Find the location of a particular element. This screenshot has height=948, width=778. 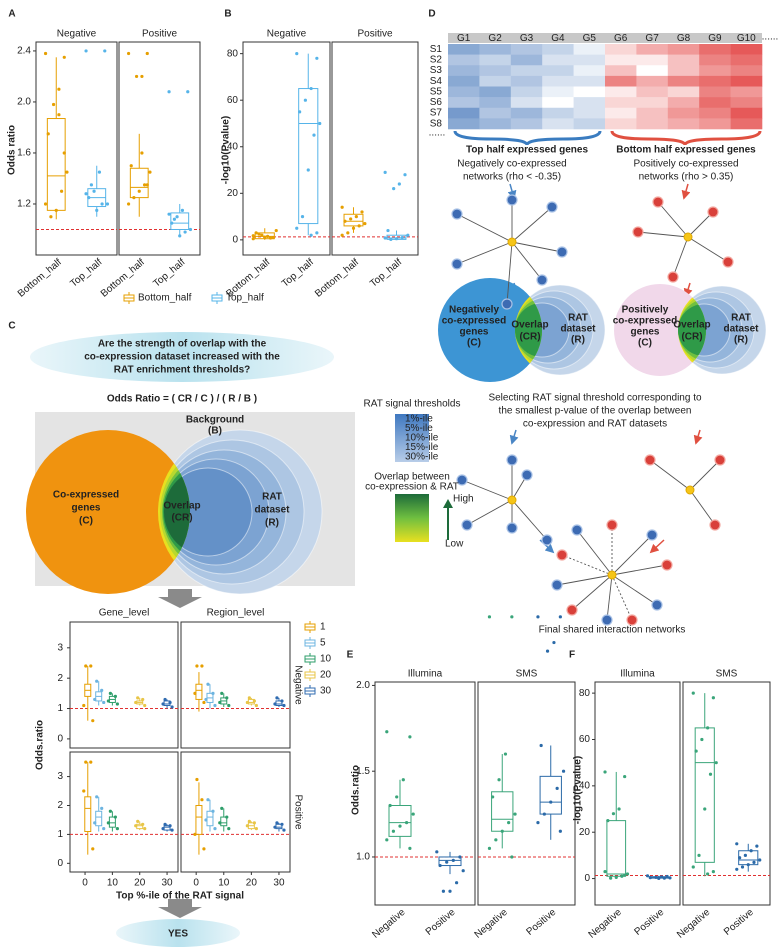

formula: Odds Ratio = ( CR / C ) / ( R / B ) is located at coordinates (182, 399).